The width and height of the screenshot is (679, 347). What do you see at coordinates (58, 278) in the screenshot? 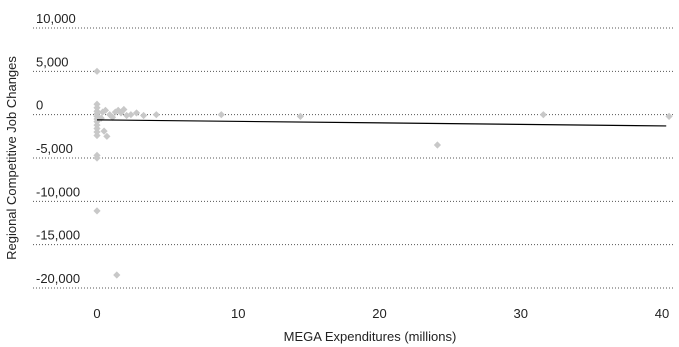
I see `y-tick-label: -20,000` at bounding box center [58, 278].